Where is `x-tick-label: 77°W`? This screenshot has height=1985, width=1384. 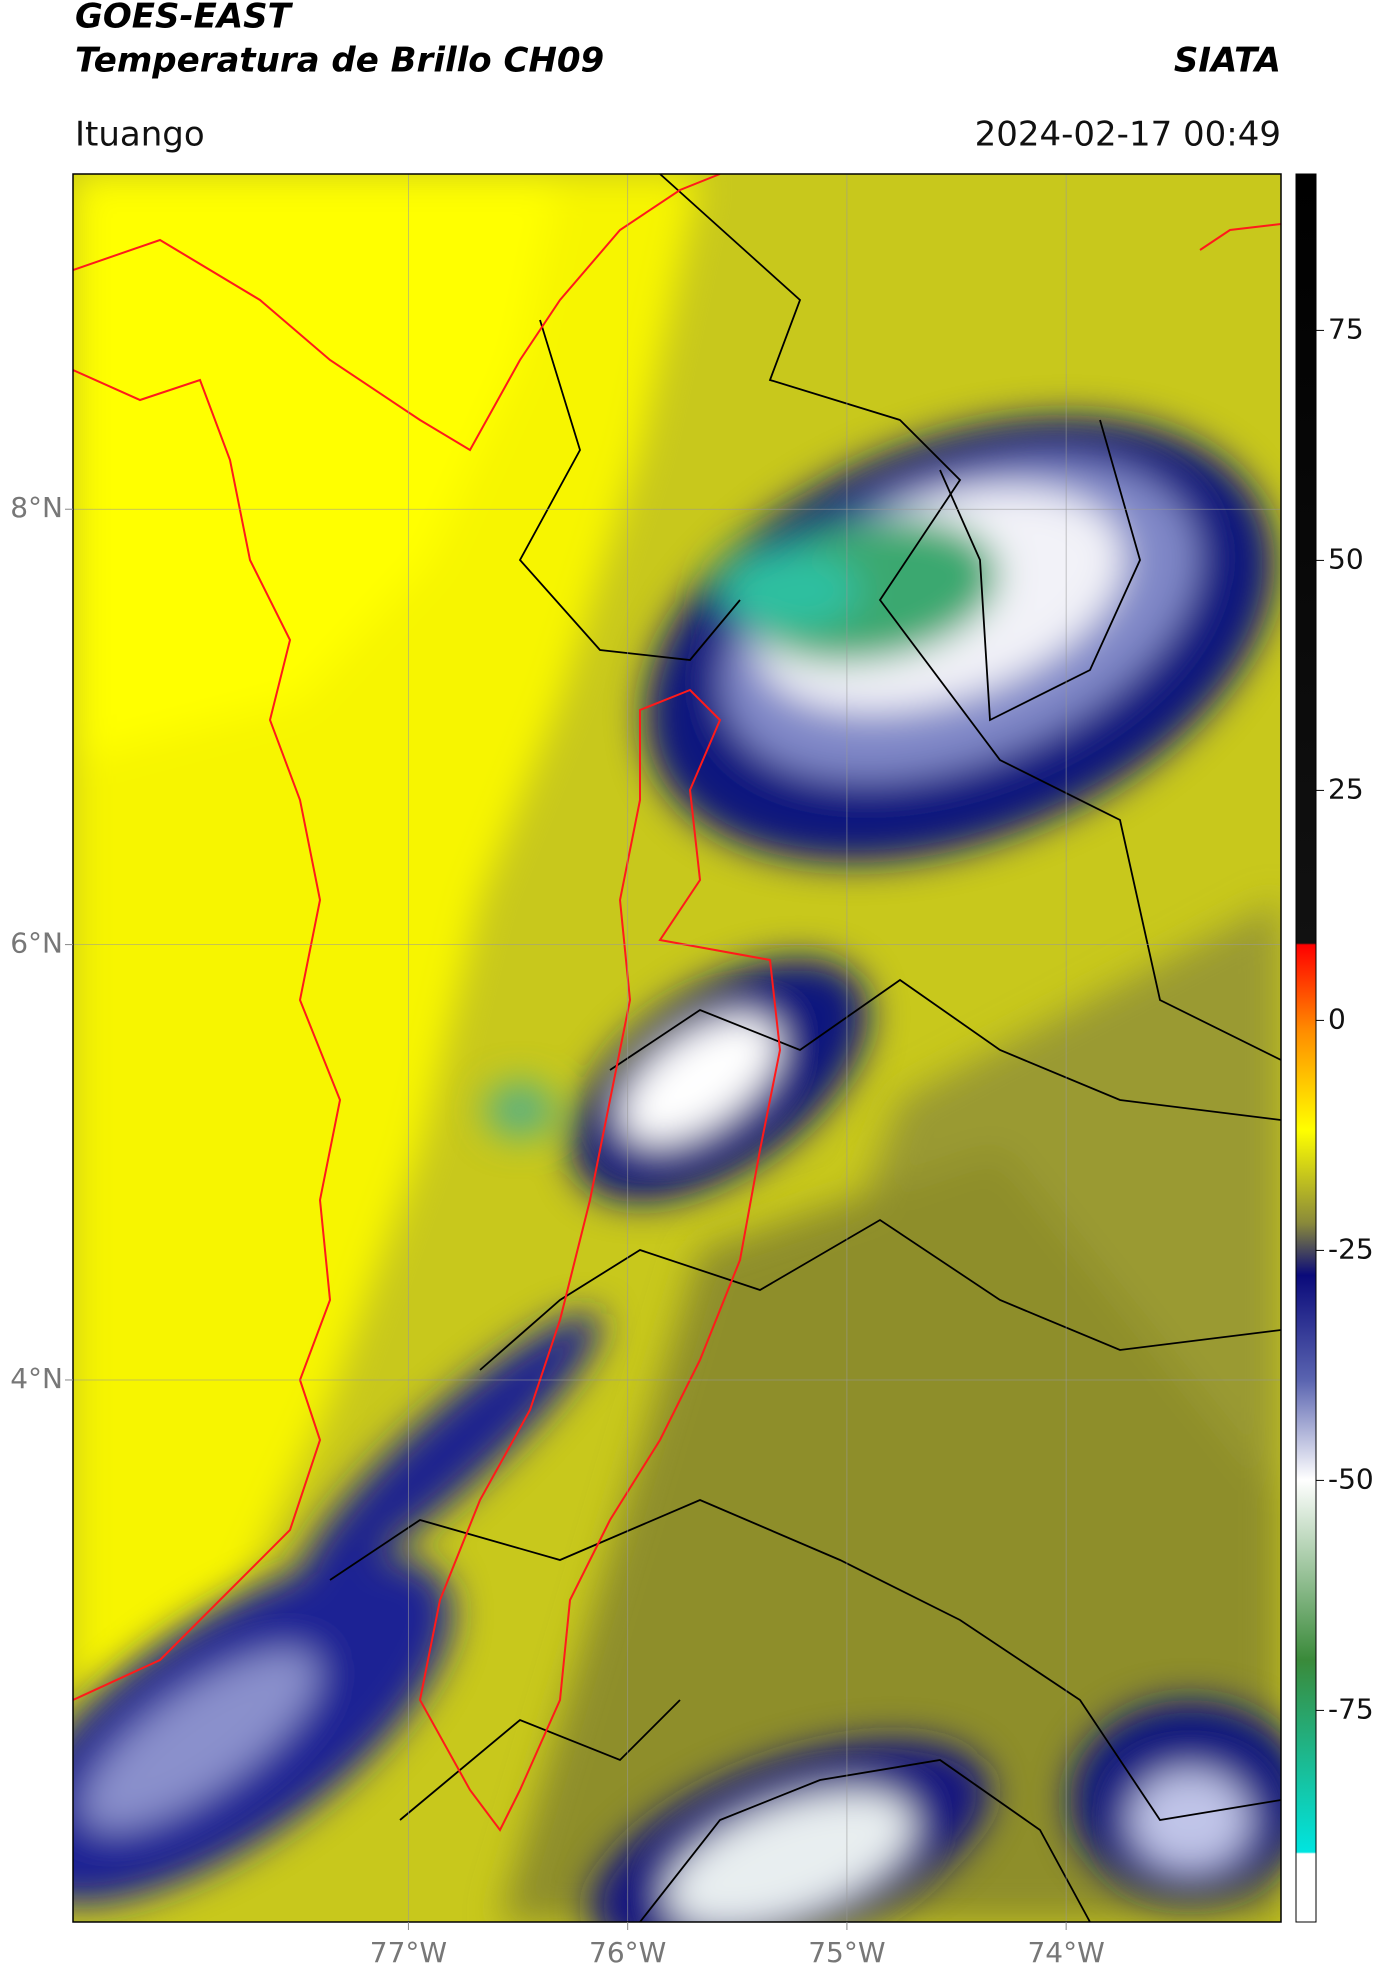 x-tick-label: 77°W is located at coordinates (408, 1952).